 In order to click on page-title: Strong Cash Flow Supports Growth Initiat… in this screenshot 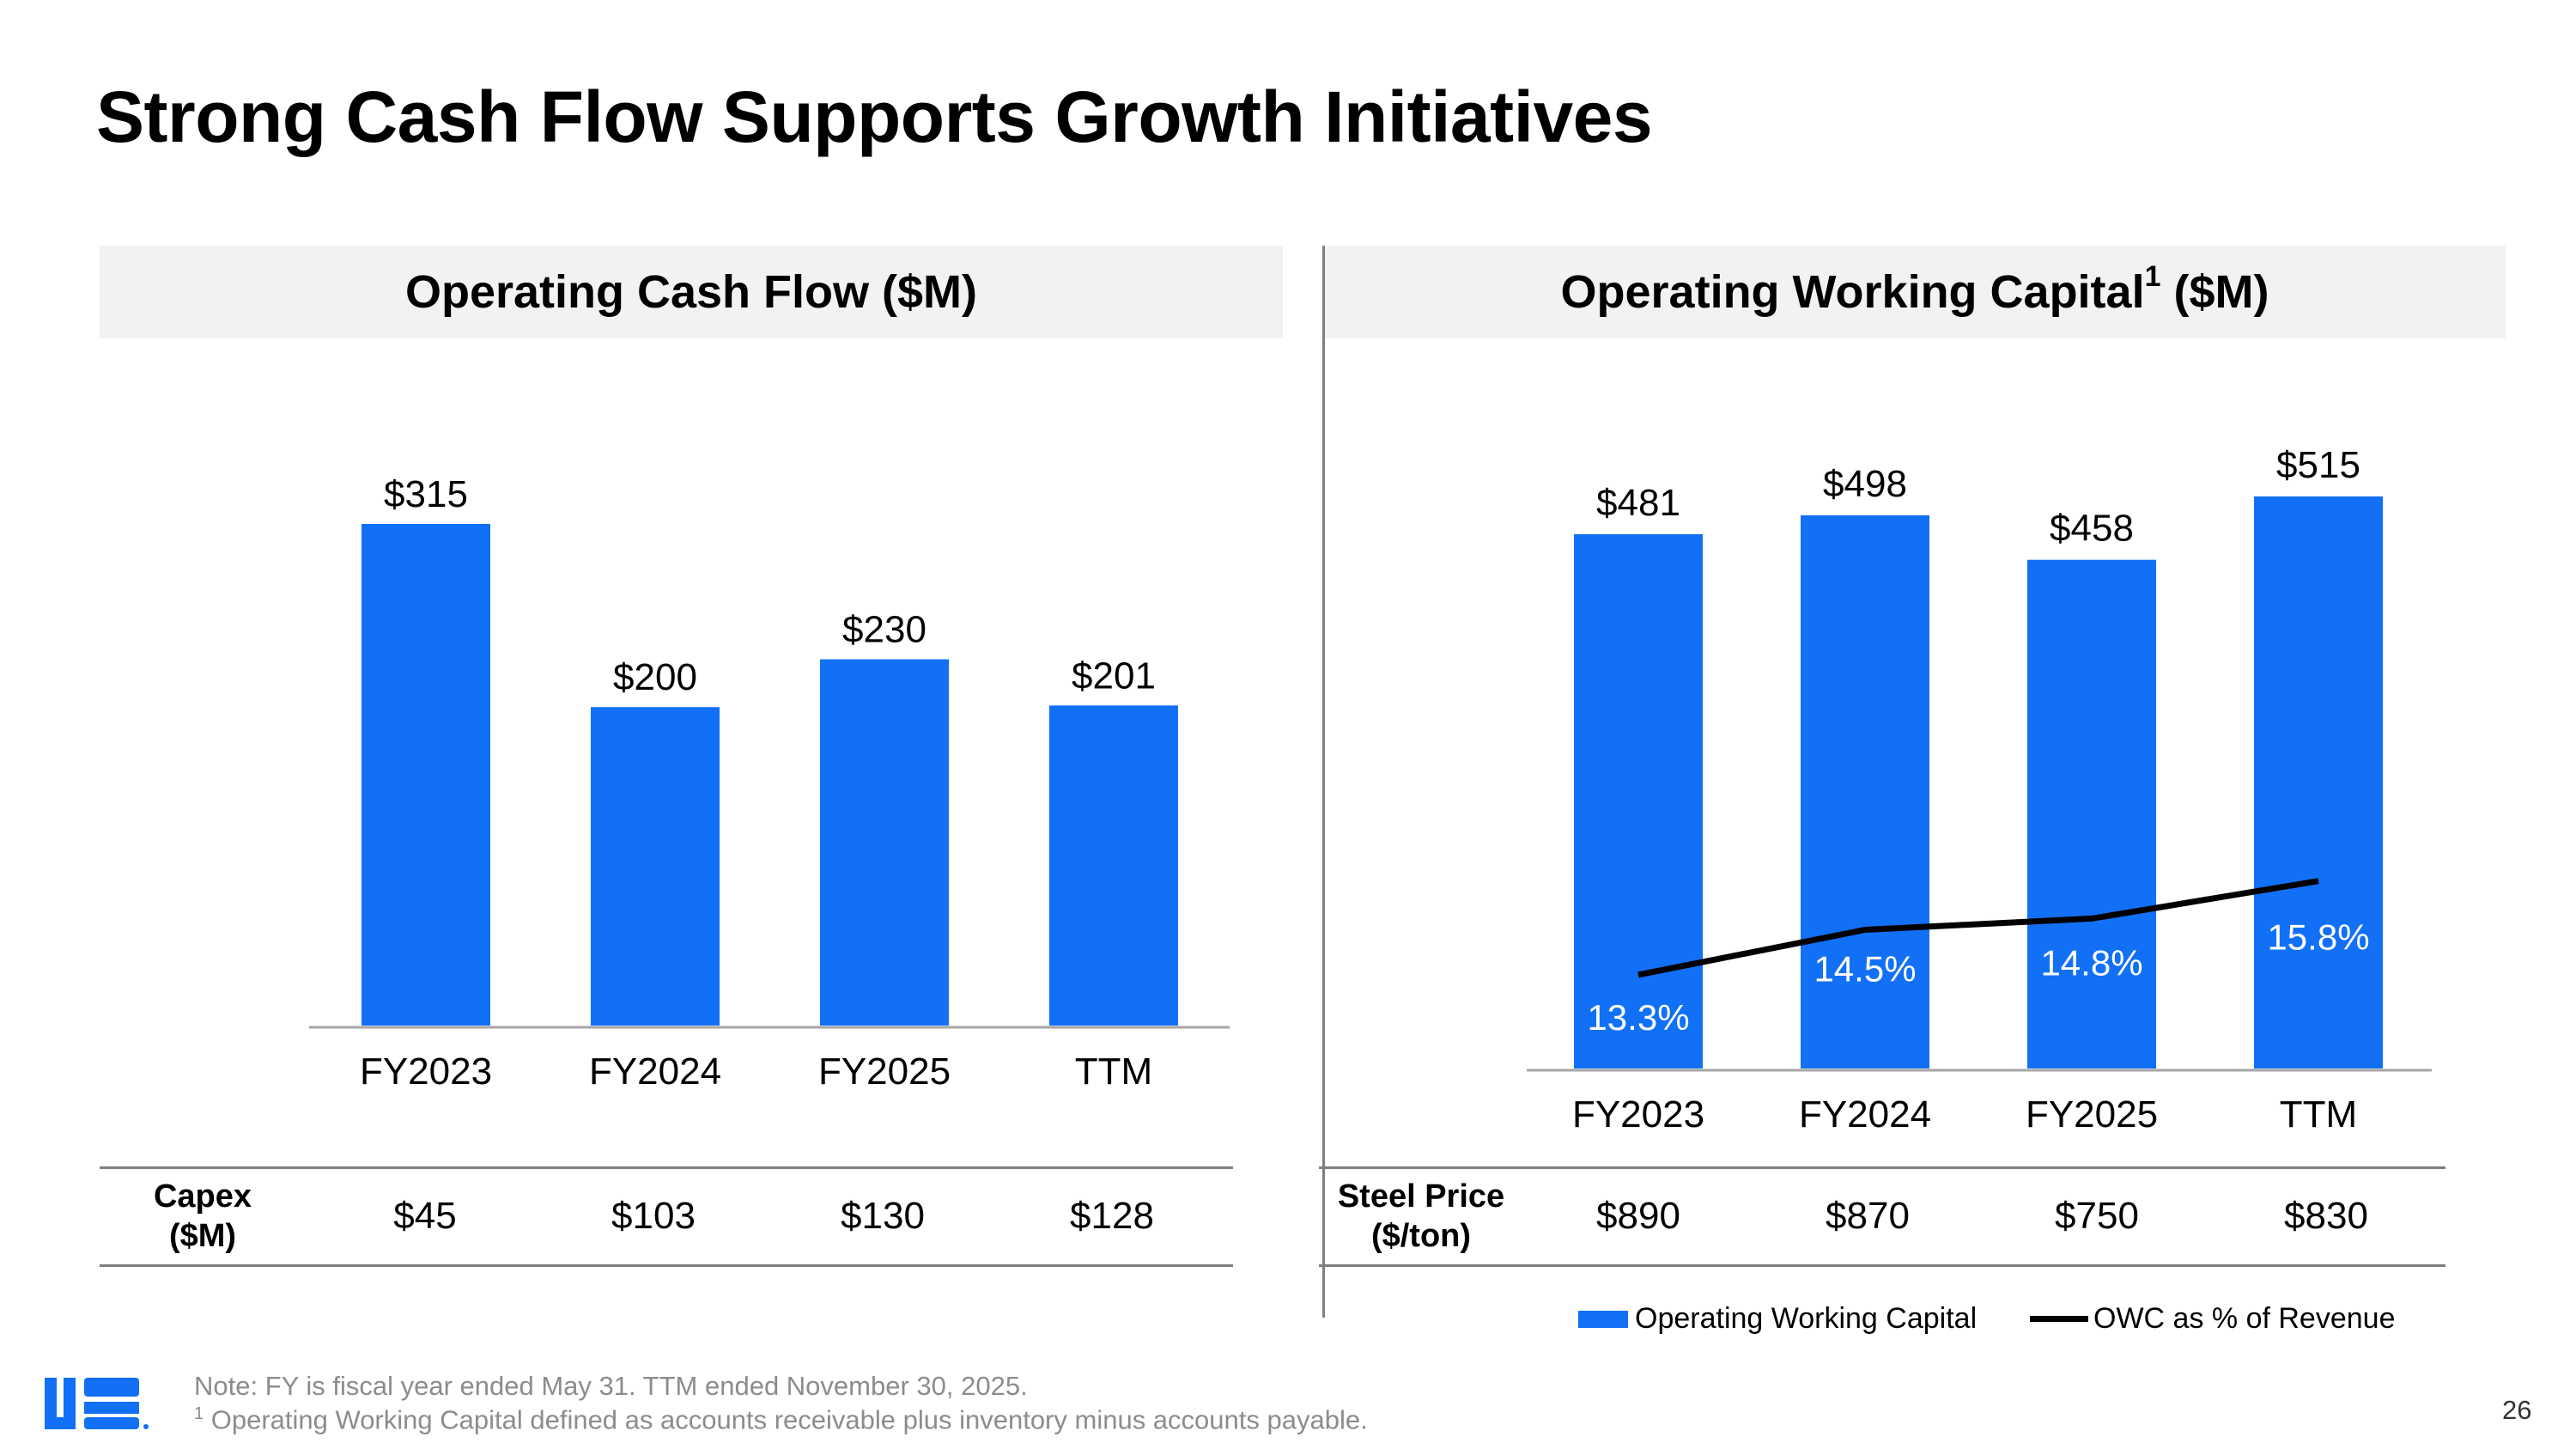, I will do `click(874, 116)`.